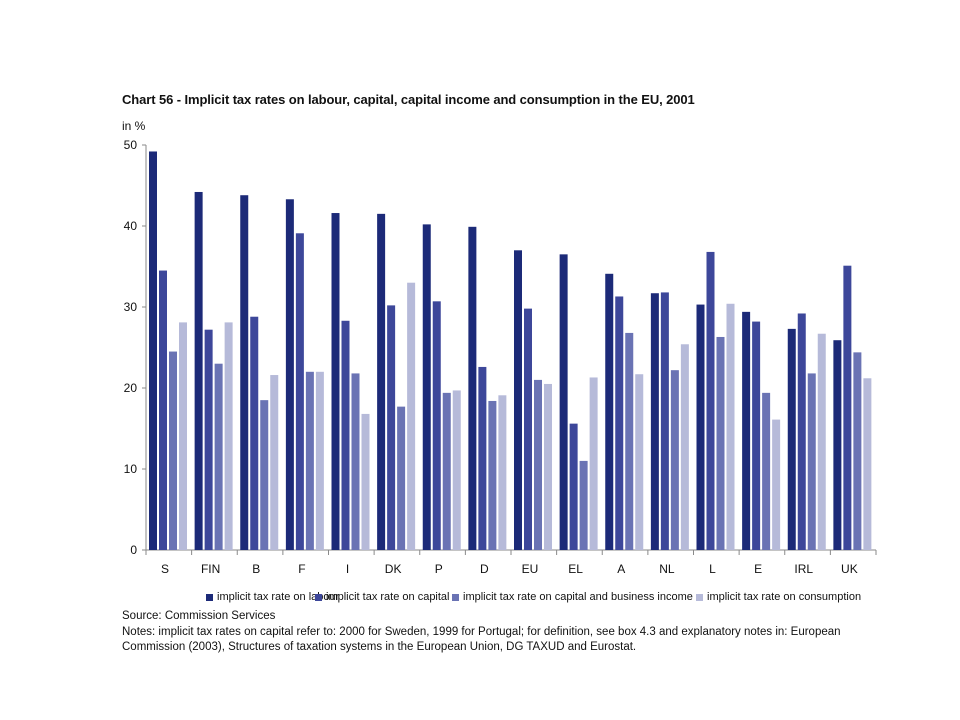  Describe the element at coordinates (667, 569) in the screenshot. I see `x-tick-label-nl: NL` at that location.